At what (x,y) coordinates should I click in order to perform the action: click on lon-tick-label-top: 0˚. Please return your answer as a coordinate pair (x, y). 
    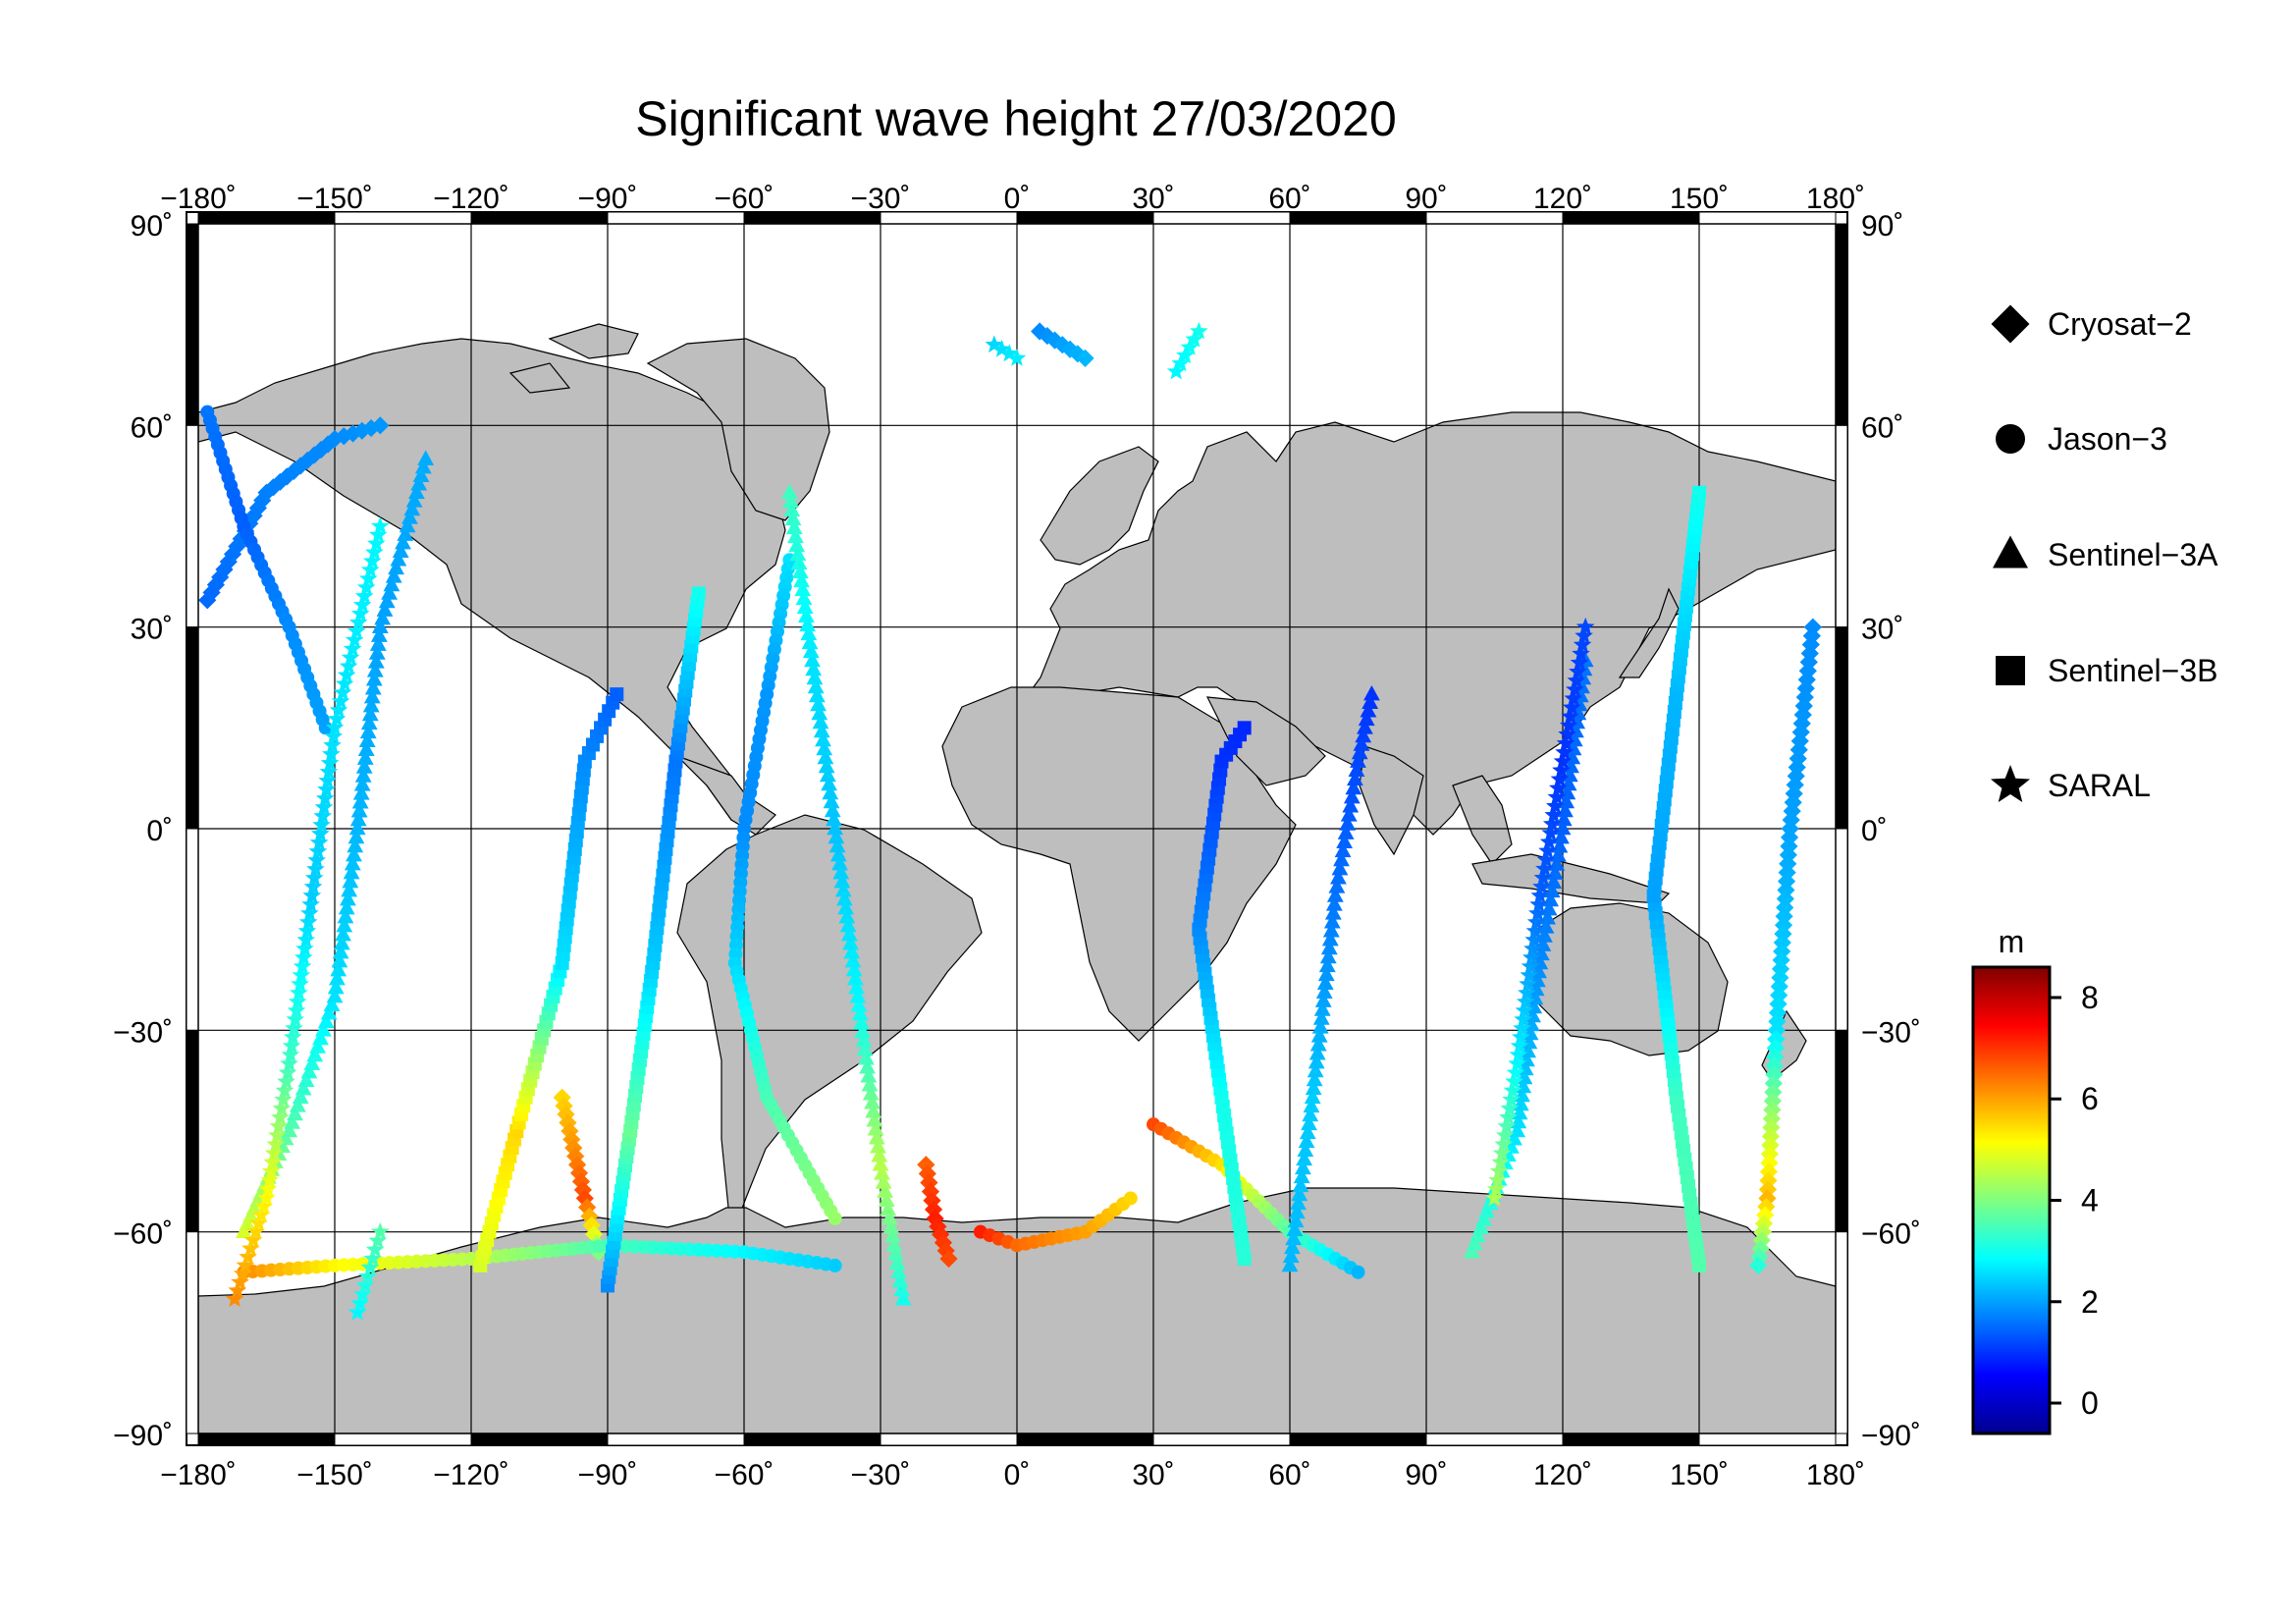
    Looking at the image, I should click on (1017, 199).